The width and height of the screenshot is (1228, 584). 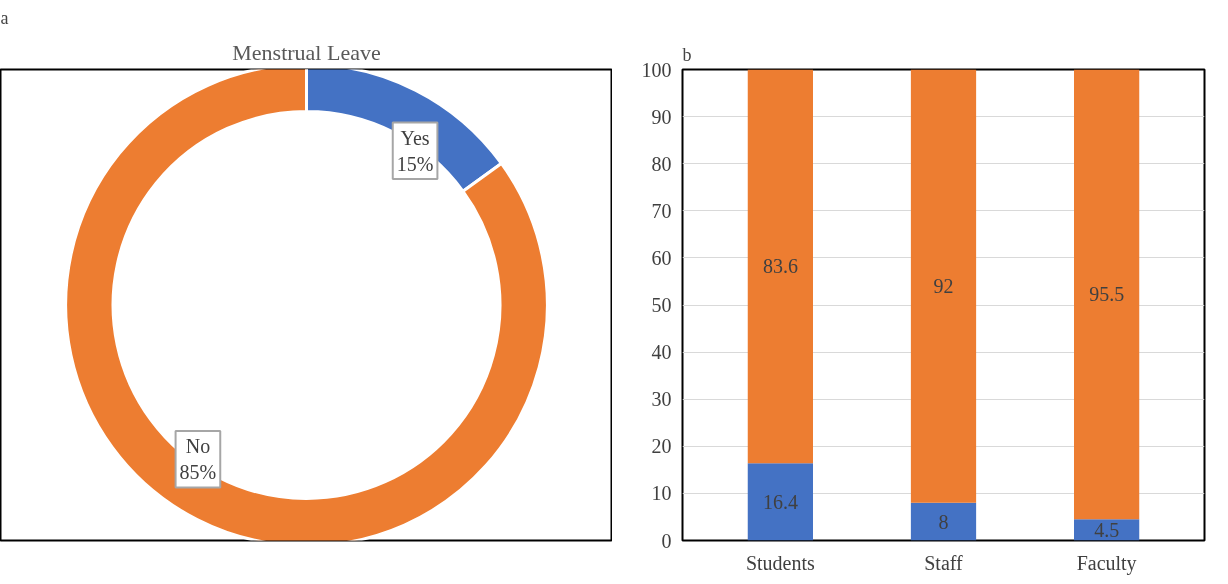 What do you see at coordinates (661, 493) in the screenshot?
I see `y-tick-label: 10` at bounding box center [661, 493].